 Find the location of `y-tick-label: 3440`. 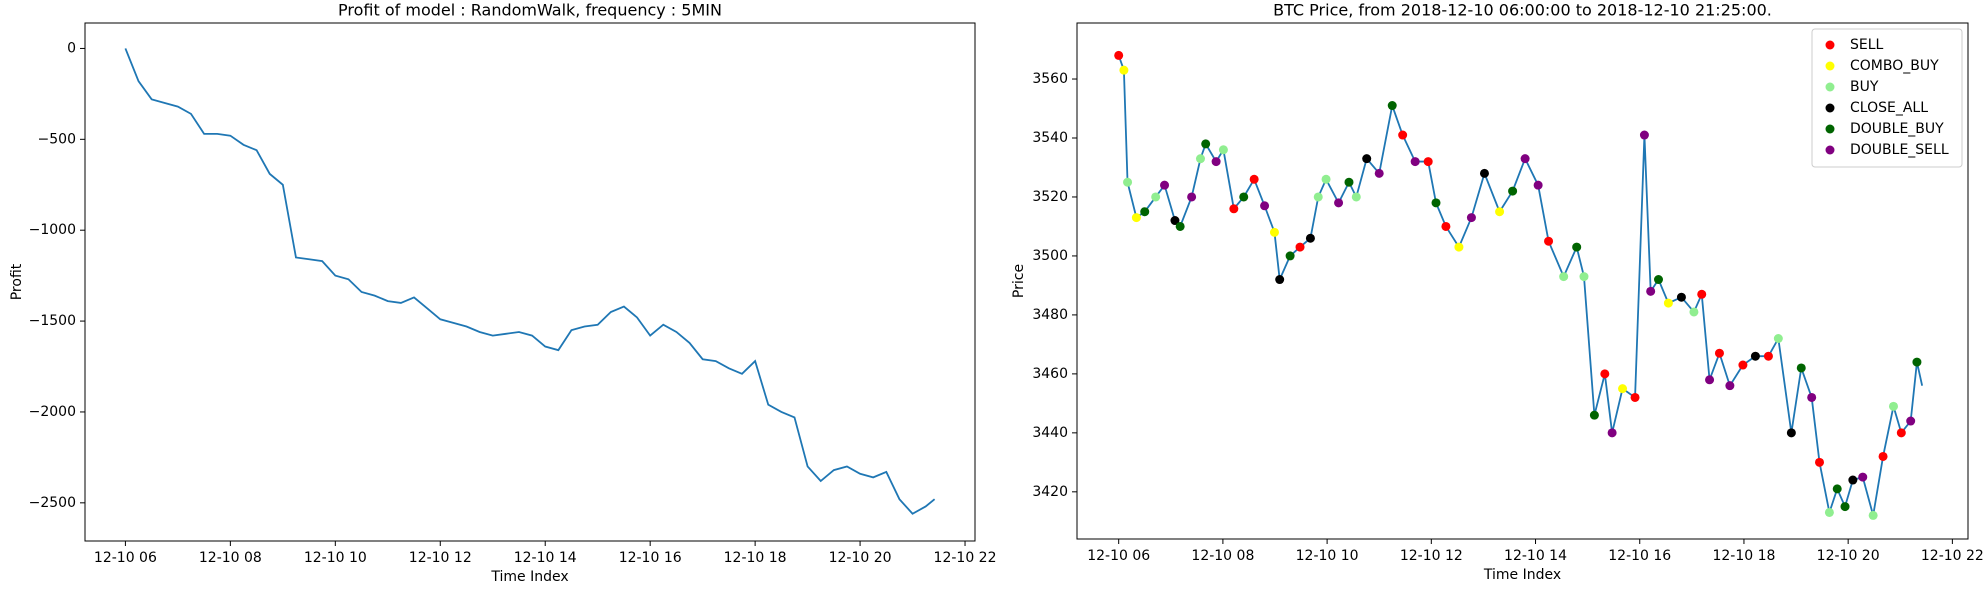

y-tick-label: 3440 is located at coordinates (1050, 433).